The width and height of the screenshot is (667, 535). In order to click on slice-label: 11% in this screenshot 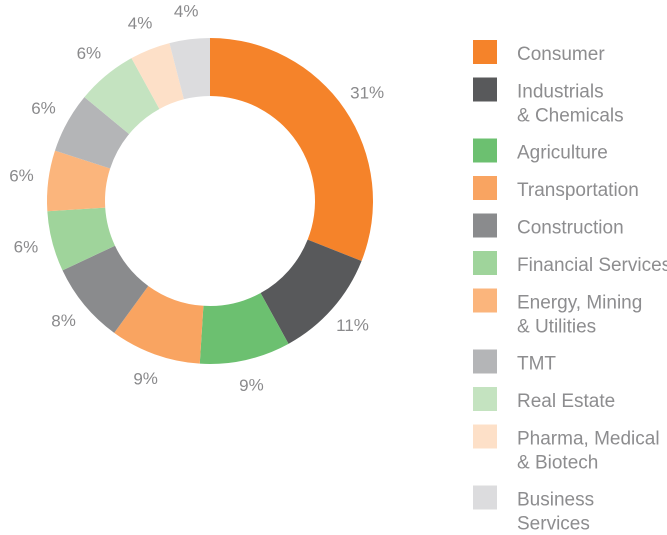, I will do `click(352, 325)`.